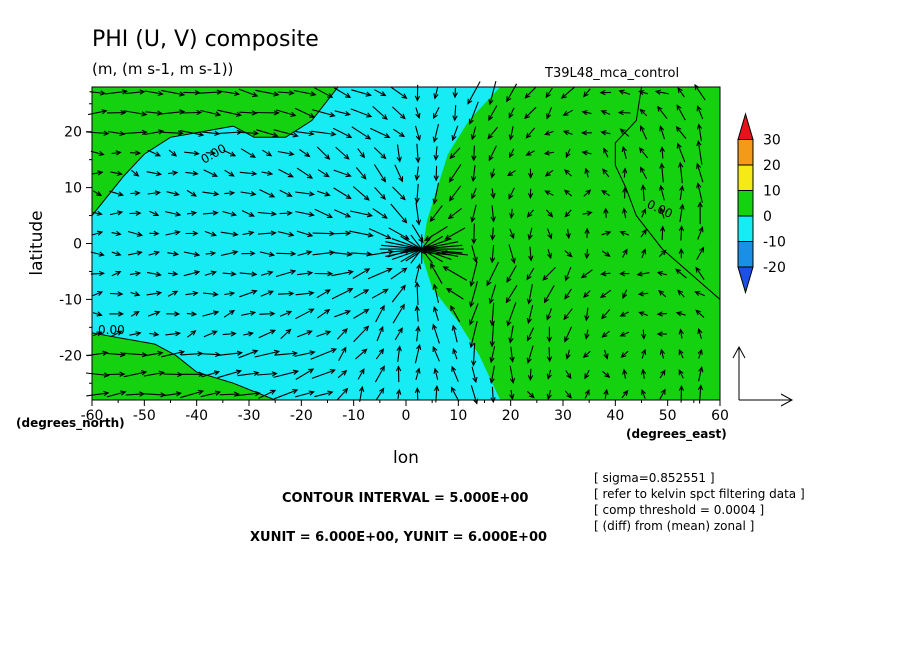 The height and width of the screenshot is (658, 904). I want to click on x-tick-label: -20, so click(301, 416).